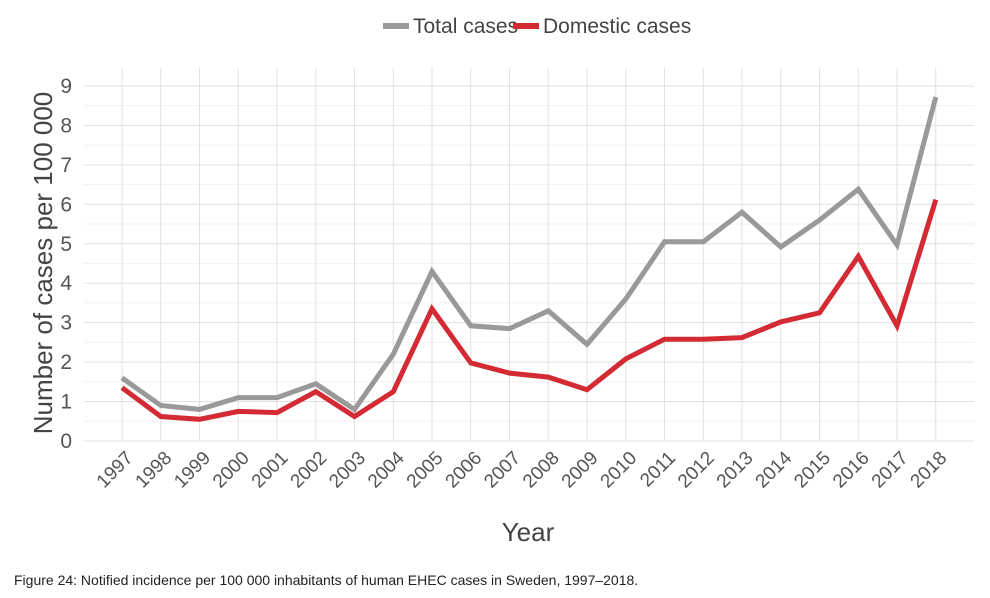 The image size is (990, 598). Describe the element at coordinates (528, 532) in the screenshot. I see `x-axis-title: Year` at that location.